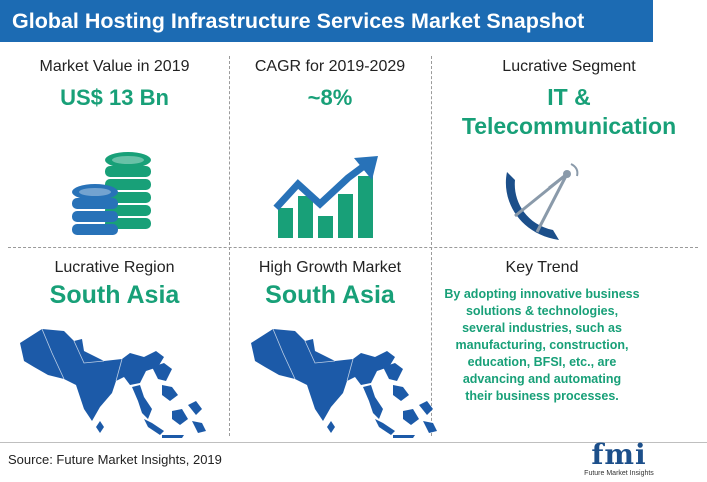  I want to click on segment-value-line1: IT &, so click(569, 97).